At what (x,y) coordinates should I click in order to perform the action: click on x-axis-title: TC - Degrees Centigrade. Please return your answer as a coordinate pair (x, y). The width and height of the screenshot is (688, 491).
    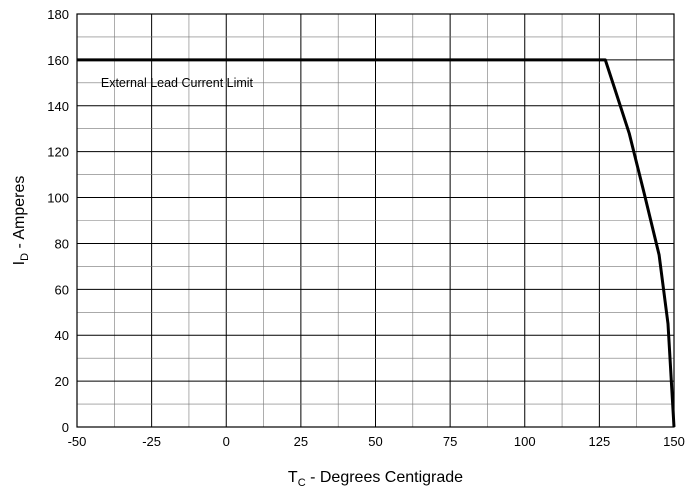
    Looking at the image, I should click on (375, 479).